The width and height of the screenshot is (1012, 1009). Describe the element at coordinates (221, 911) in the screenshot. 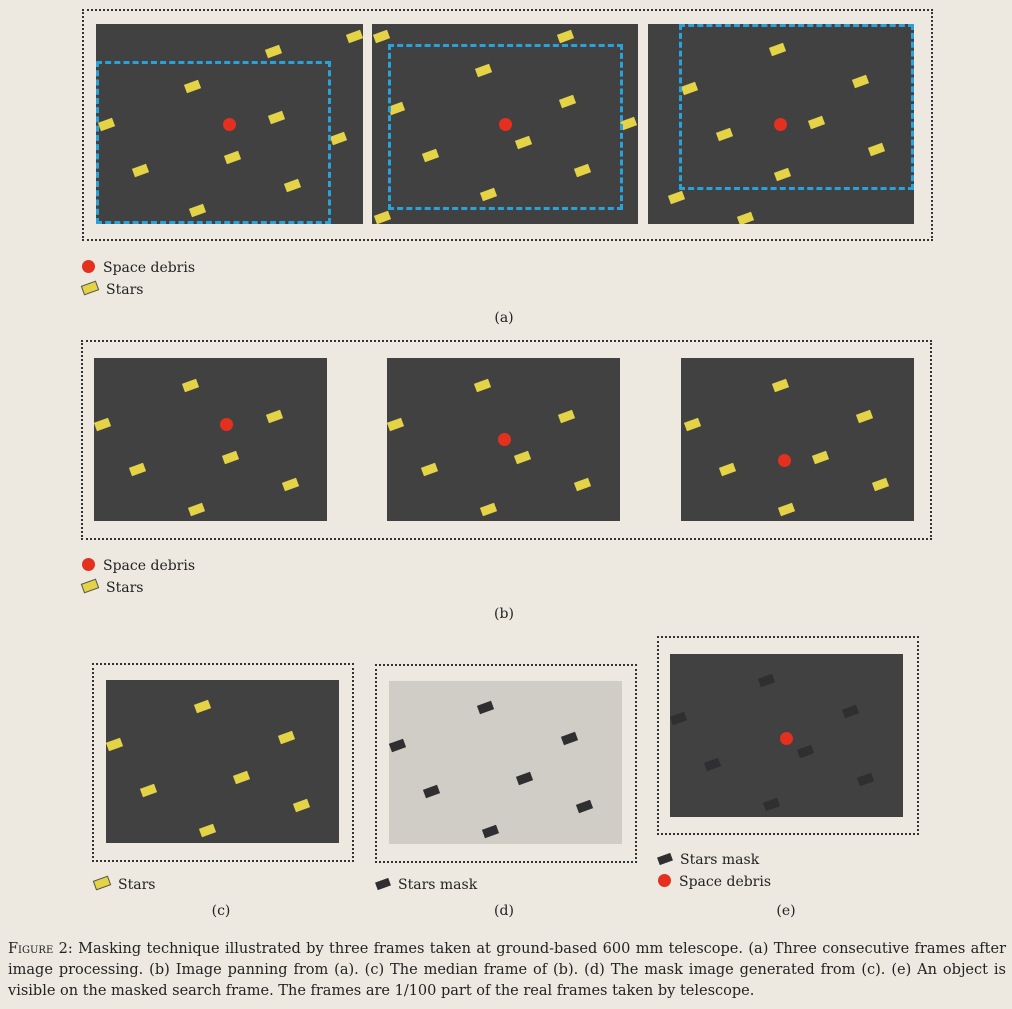

I see `panel-label-c: (c)` at that location.